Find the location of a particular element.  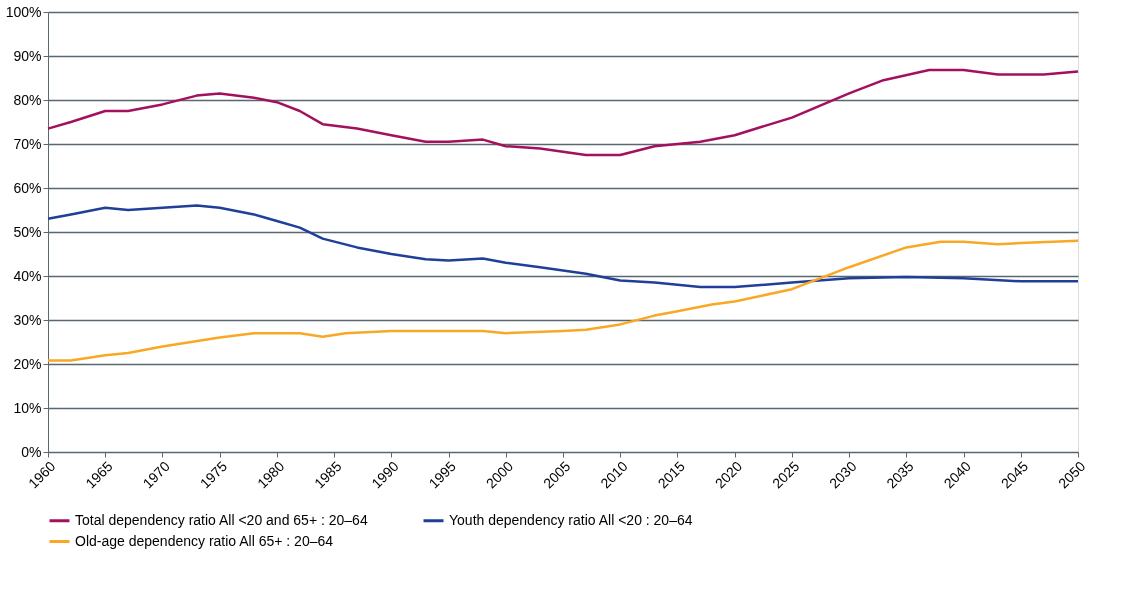

y-tick-label: 20% is located at coordinates (27, 363).